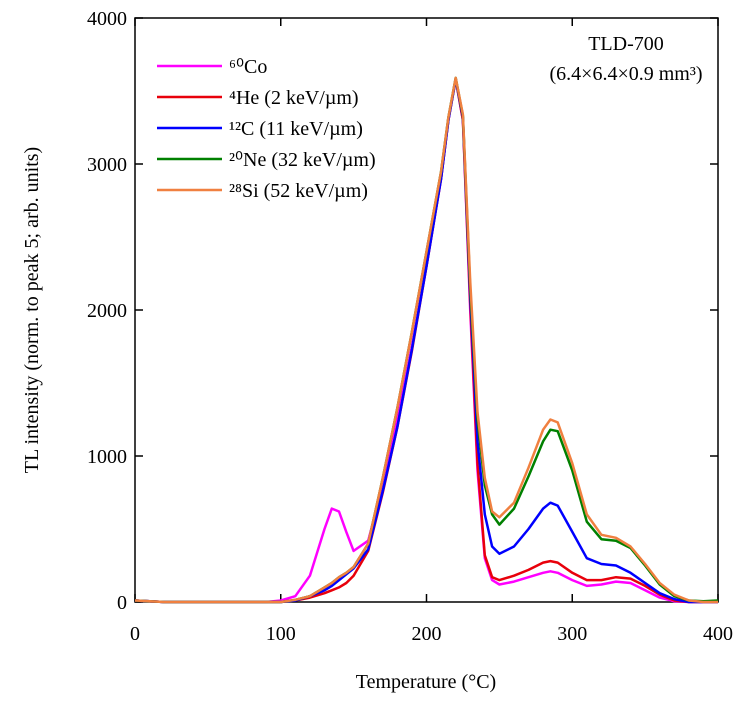  What do you see at coordinates (718, 634) in the screenshot?
I see `x-tick-label: 400` at bounding box center [718, 634].